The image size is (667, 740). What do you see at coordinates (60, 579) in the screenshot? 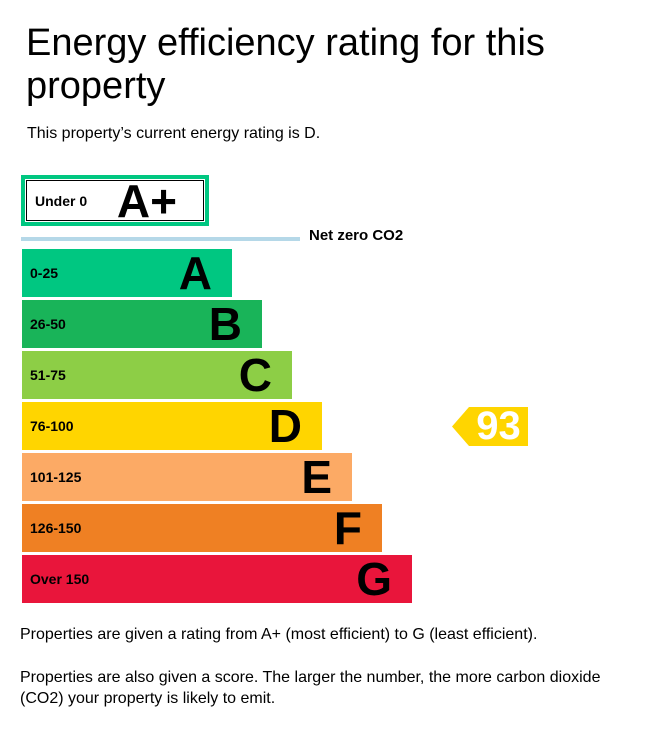
I see `band-range-label: Over 150` at bounding box center [60, 579].